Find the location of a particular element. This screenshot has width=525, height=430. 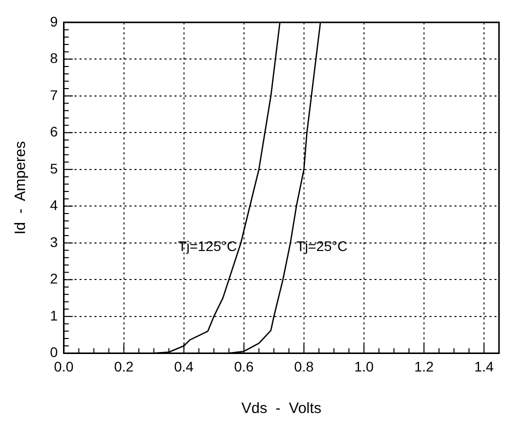

y-tick-label: 3 is located at coordinates (54, 242).